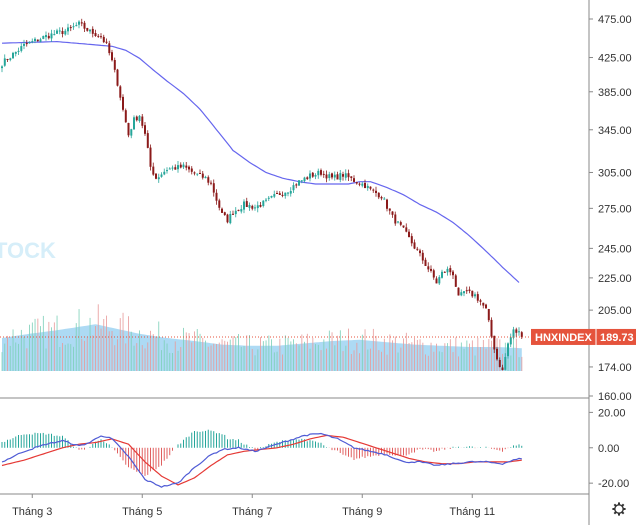 This screenshot has width=636, height=525. Describe the element at coordinates (623, 505) in the screenshot. I see `gear-tooth` at that location.